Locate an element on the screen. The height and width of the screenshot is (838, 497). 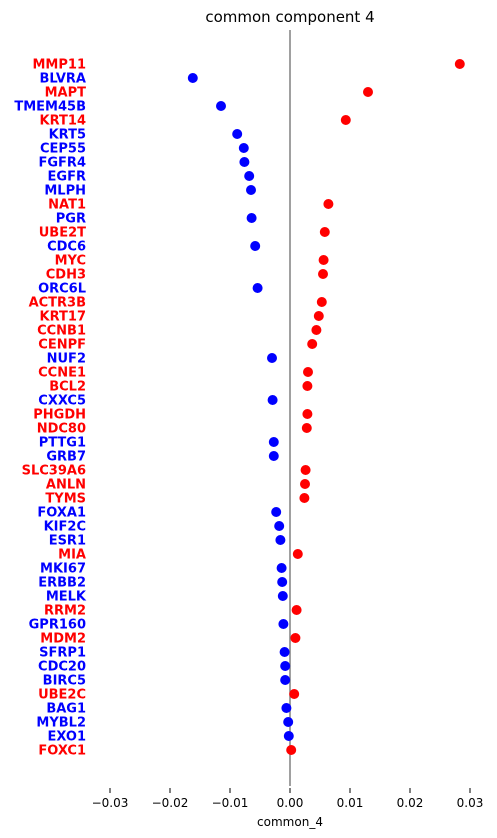
gene-label: KRT5 is located at coordinates (67, 135).